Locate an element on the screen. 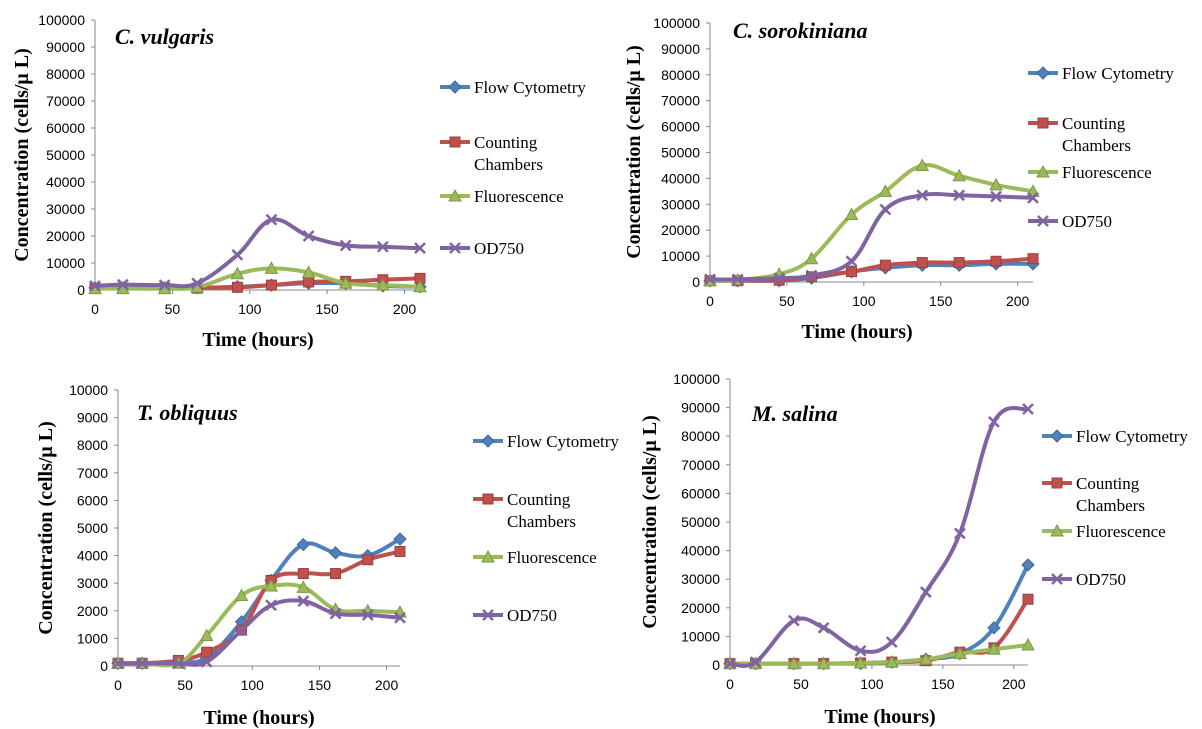  x-tick-label: 100 is located at coordinates (253, 685).